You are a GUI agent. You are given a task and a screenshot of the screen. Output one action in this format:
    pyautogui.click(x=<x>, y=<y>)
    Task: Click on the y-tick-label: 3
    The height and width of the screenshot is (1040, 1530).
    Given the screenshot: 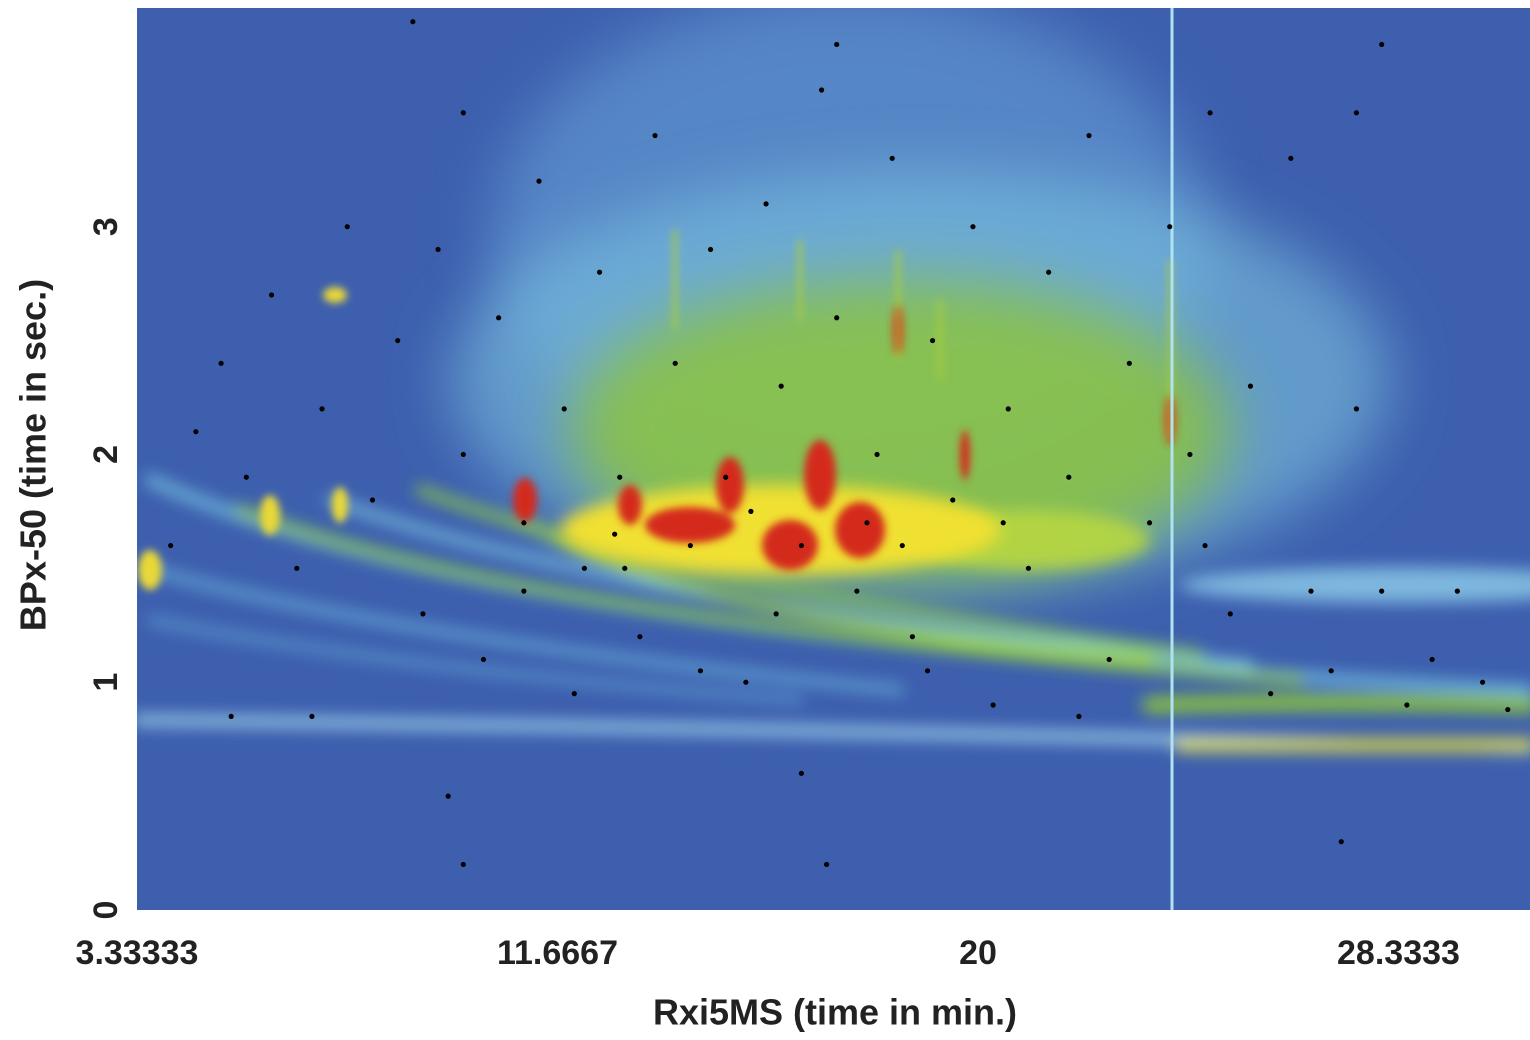 What is the action you would take?
    pyautogui.click(x=106, y=226)
    